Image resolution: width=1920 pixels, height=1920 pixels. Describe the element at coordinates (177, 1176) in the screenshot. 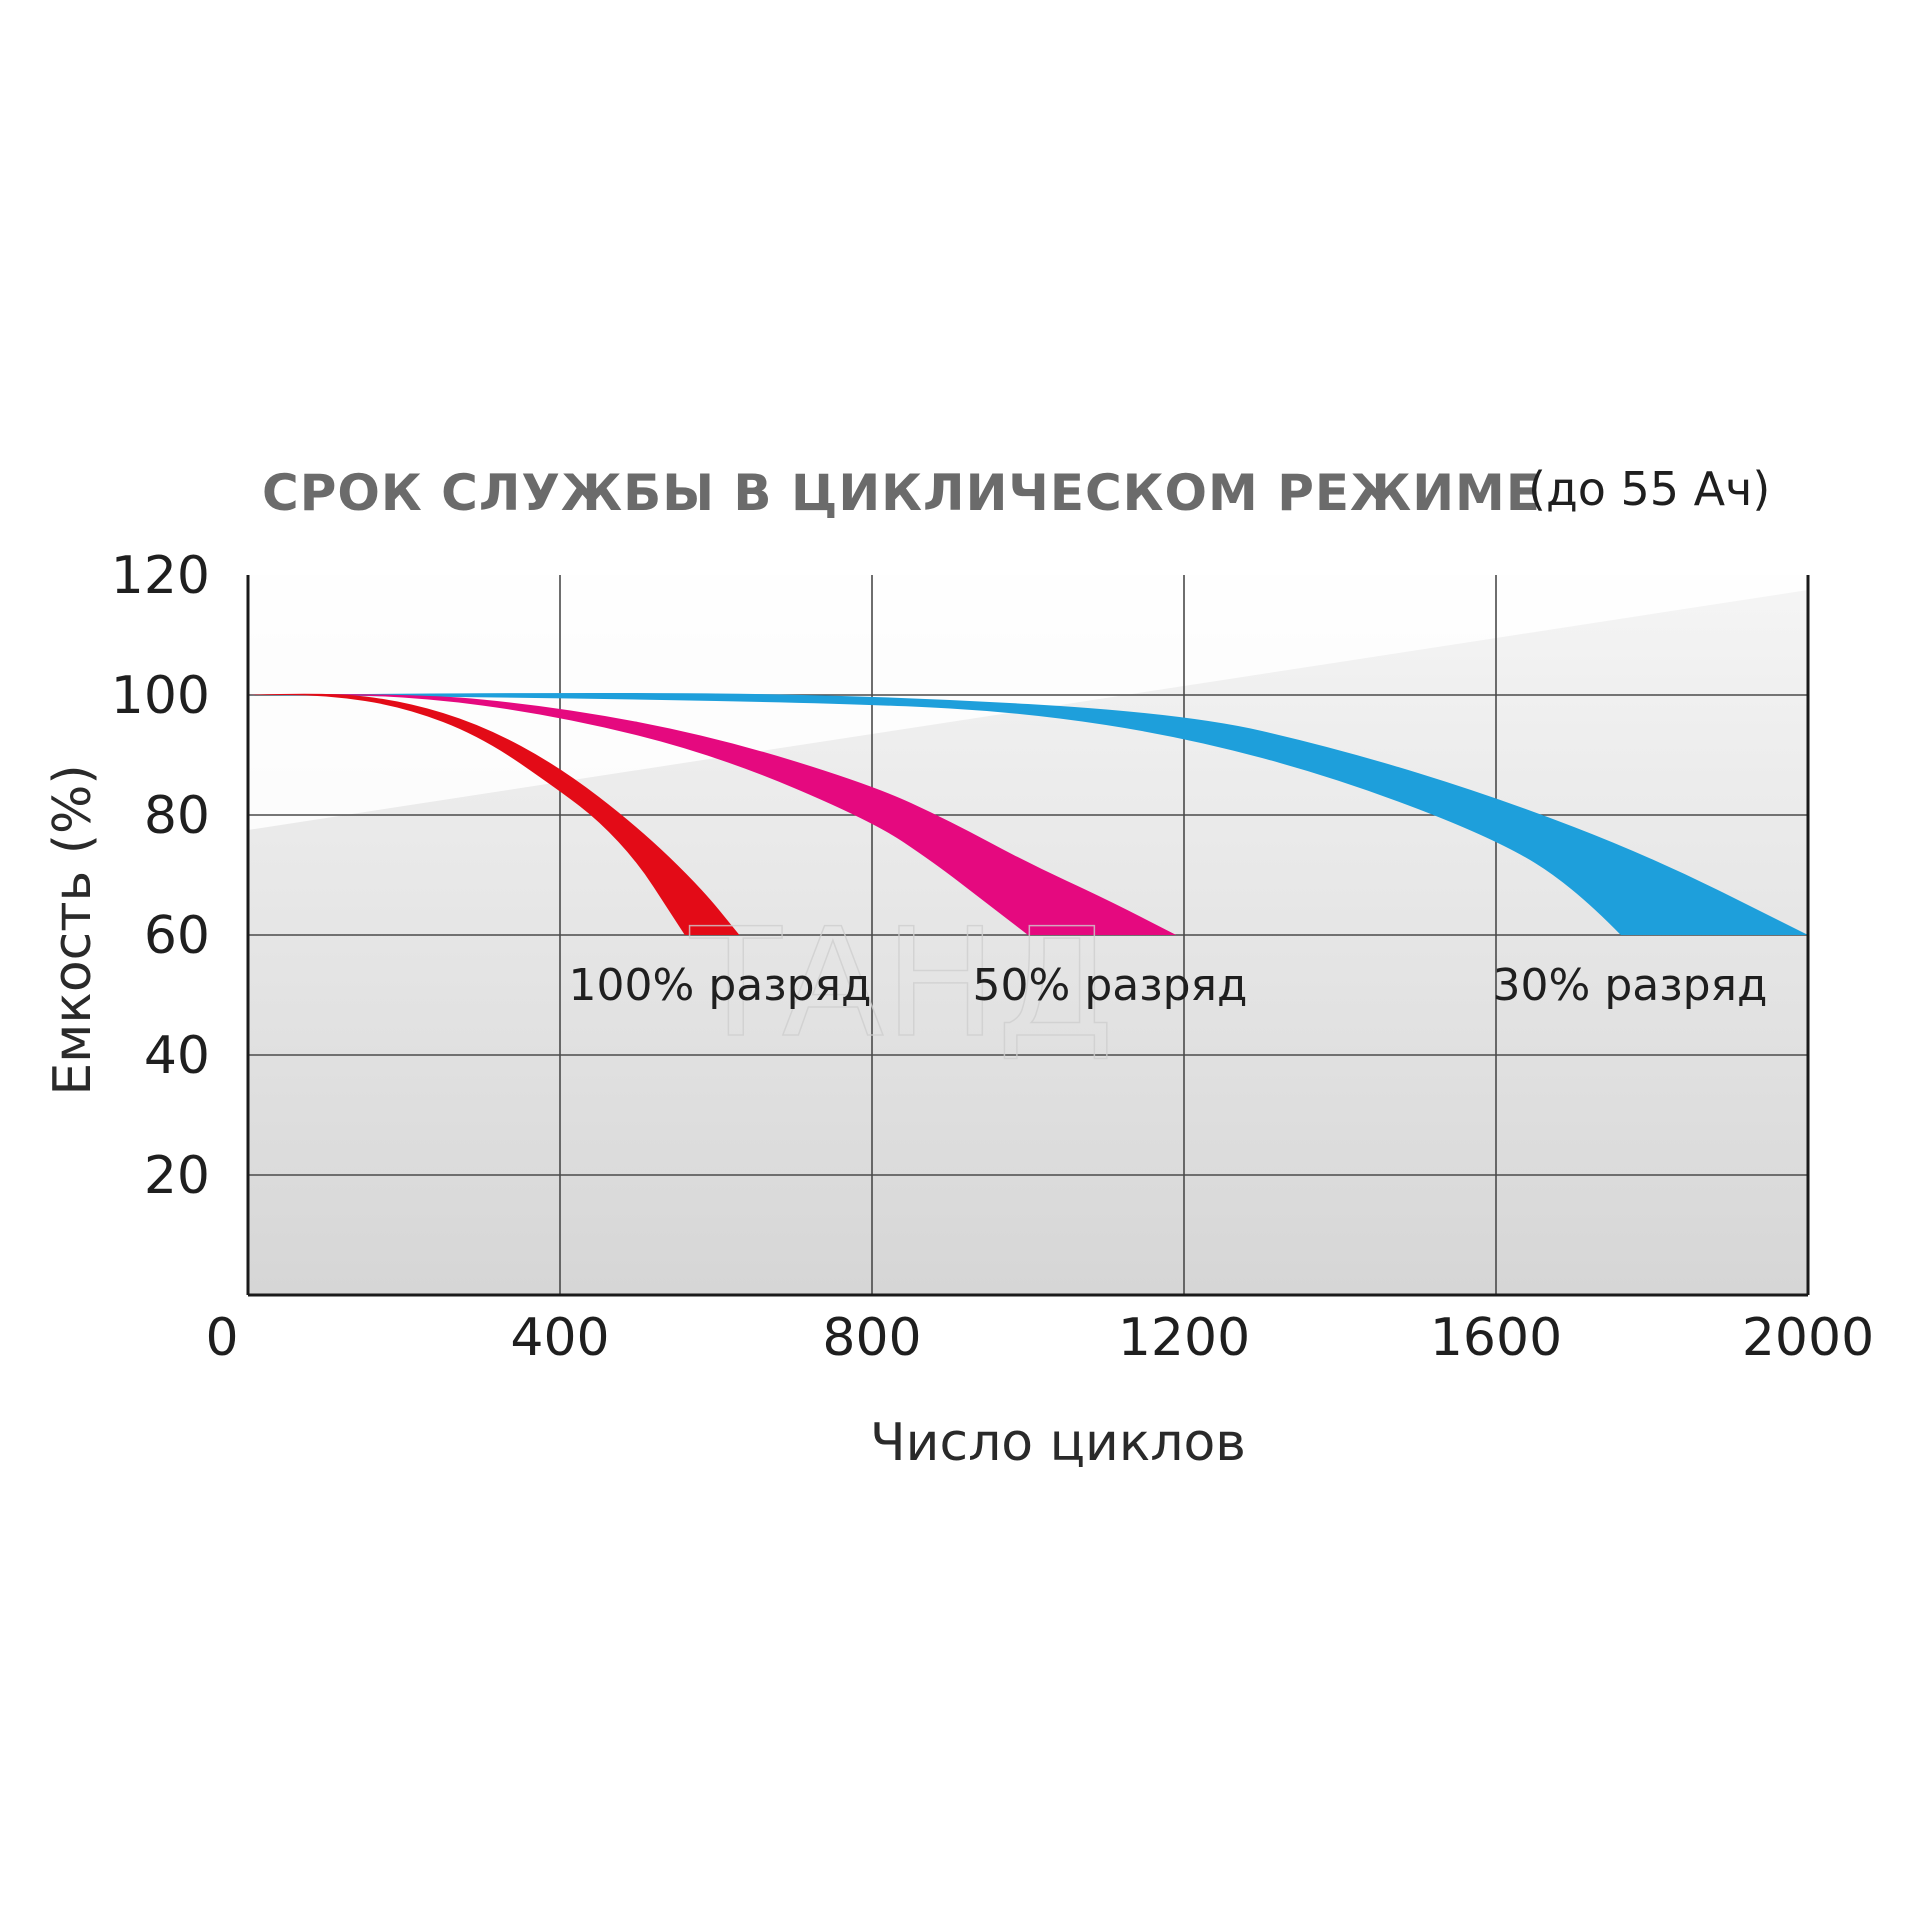

I see `y-tick-label-20: 20` at that location.